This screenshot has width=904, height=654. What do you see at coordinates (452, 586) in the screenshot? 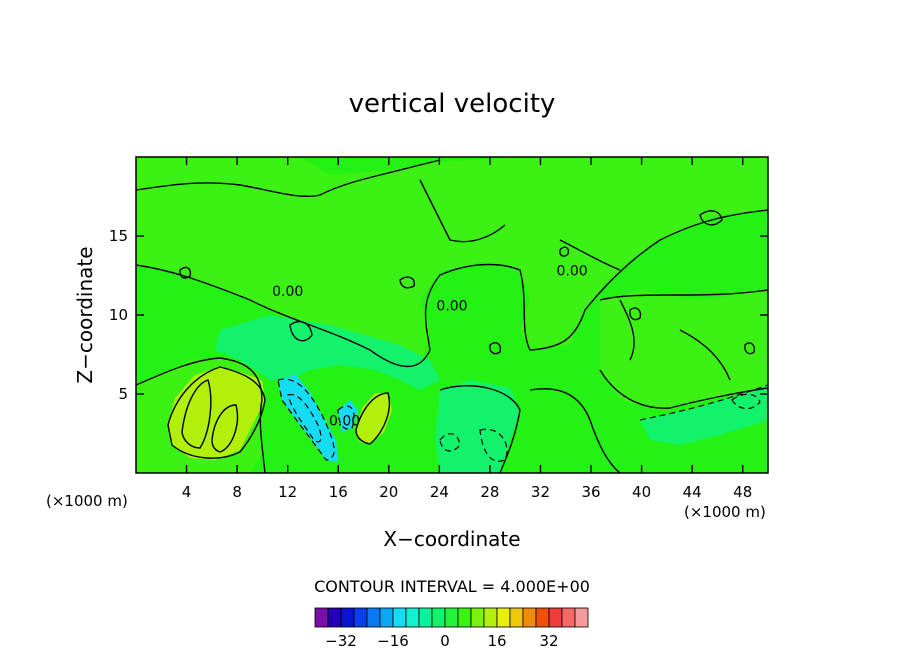
I see `contour-interval: CONTOUR INTERVAL = 4.000E+00` at bounding box center [452, 586].